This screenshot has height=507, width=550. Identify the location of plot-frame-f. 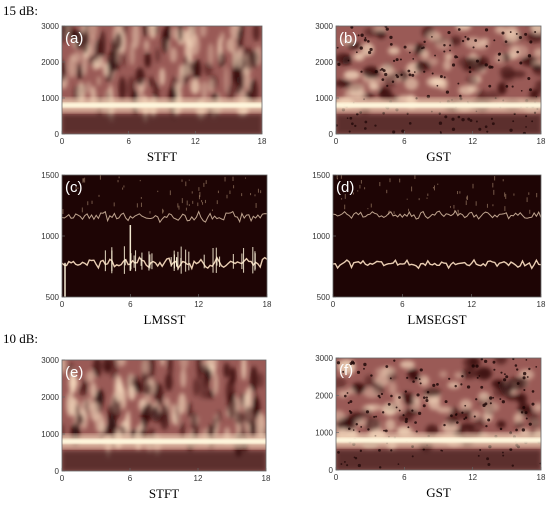
(438, 414).